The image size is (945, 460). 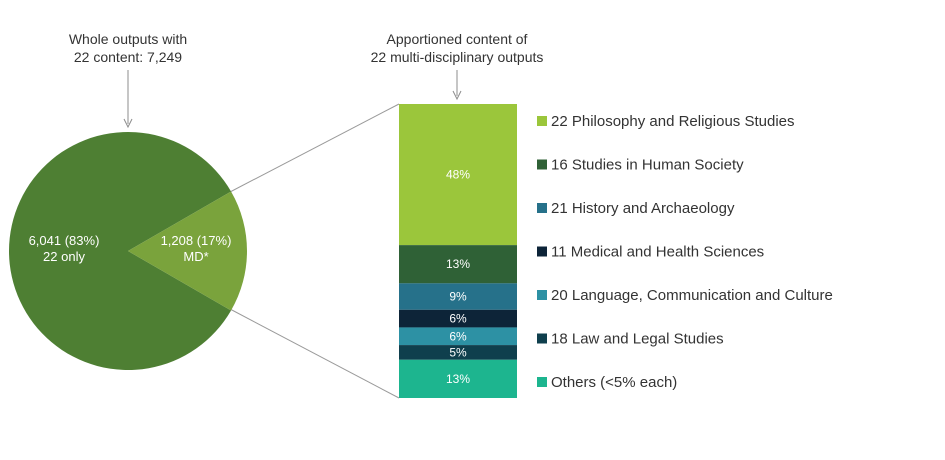 What do you see at coordinates (128, 123) in the screenshot?
I see `pie-arrowhead` at bounding box center [128, 123].